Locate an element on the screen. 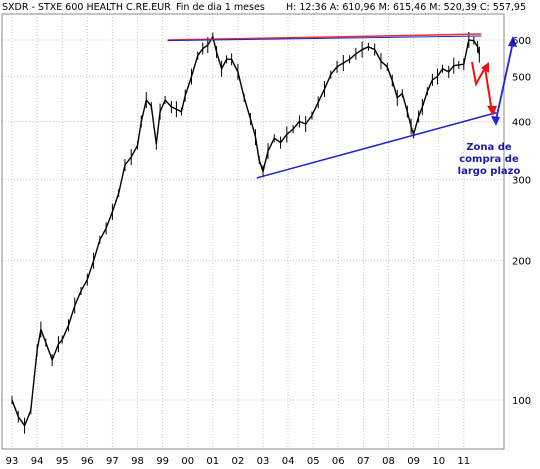  y-tick-label-600: 600 is located at coordinates (521, 41).